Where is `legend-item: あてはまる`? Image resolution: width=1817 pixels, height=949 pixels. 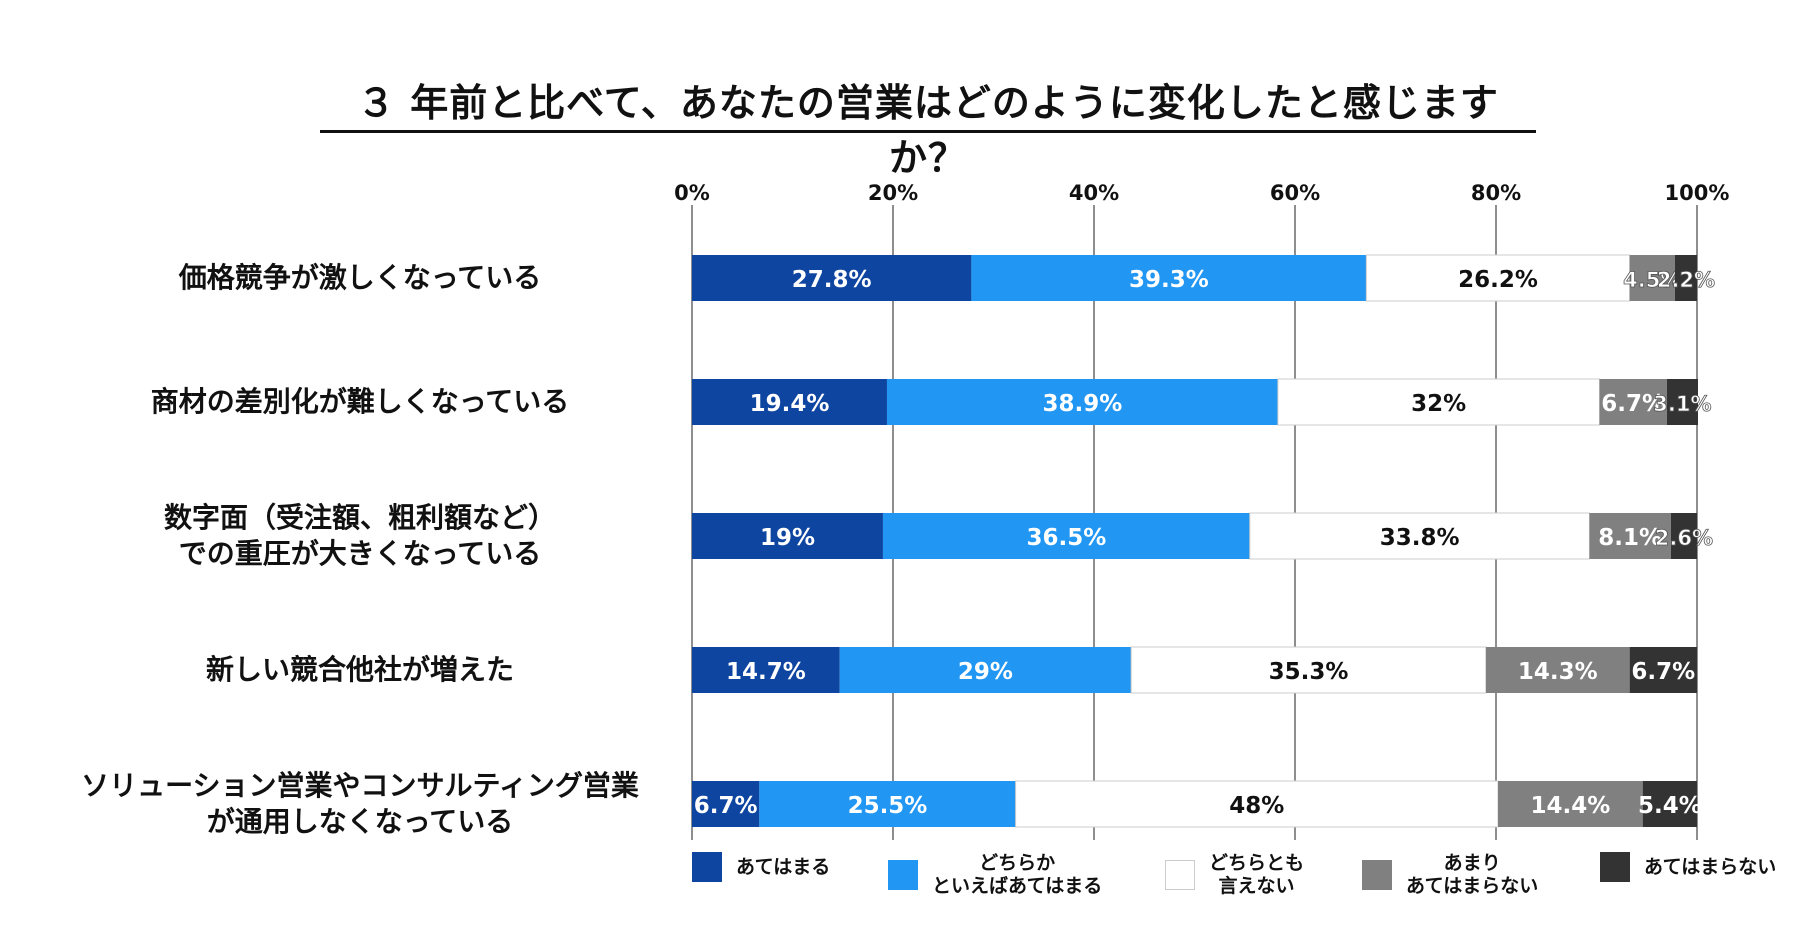 legend-item: あてはまる is located at coordinates (761, 867).